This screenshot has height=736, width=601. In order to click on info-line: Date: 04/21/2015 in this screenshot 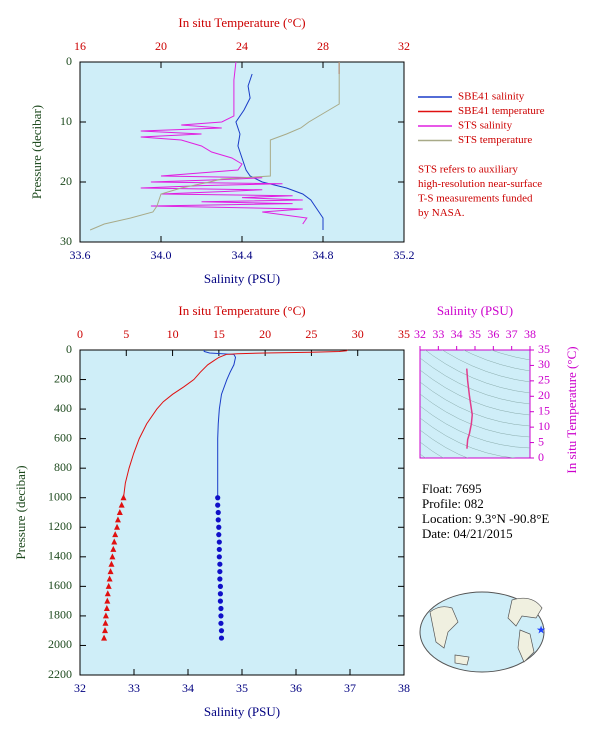, I will do `click(467, 533)`.